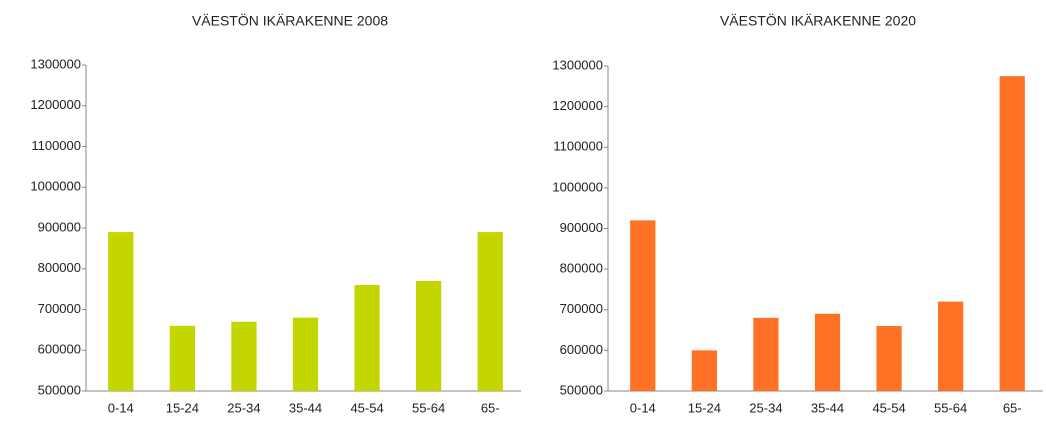 The height and width of the screenshot is (423, 1046). Describe the element at coordinates (818, 20) in the screenshot. I see `chart-title: VÄESTÖN IKÄRAKENNE 2020` at that location.